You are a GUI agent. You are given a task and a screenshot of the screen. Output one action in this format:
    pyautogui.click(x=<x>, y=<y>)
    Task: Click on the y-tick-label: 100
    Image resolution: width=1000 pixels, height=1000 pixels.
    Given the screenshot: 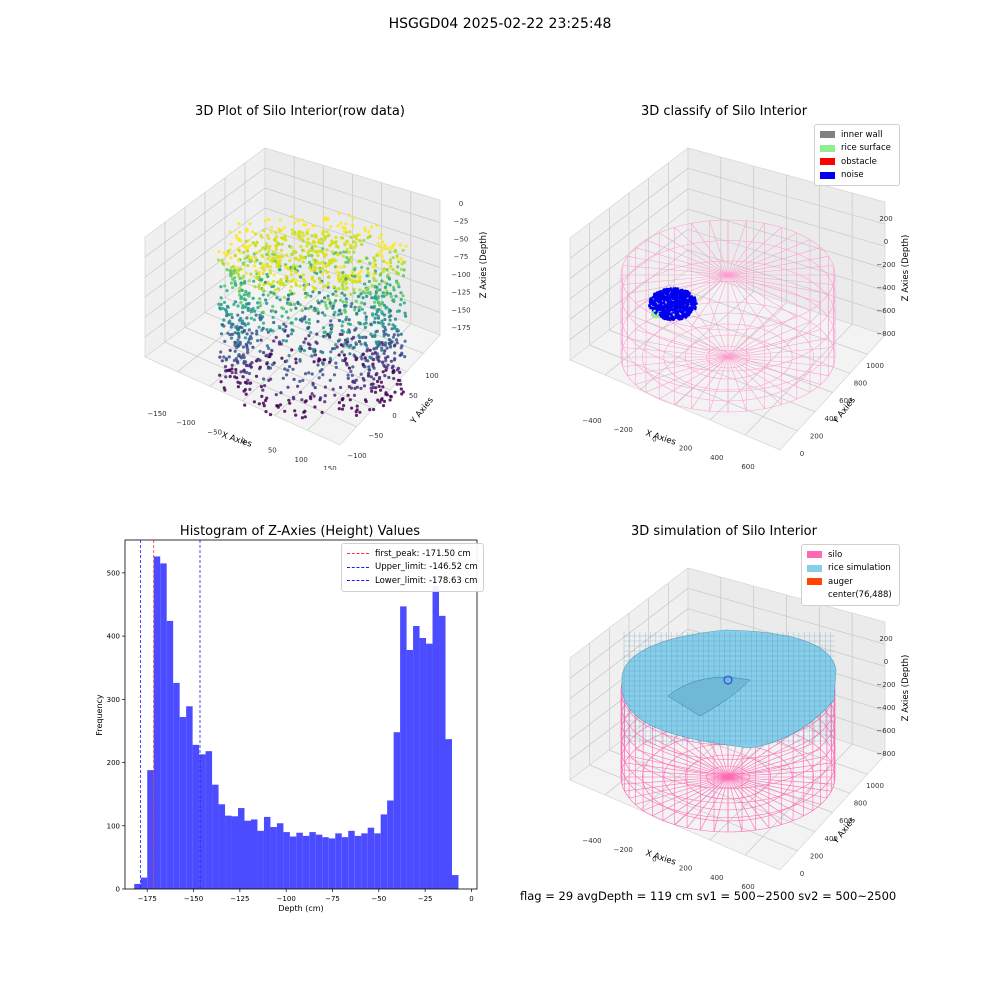 What is the action you would take?
    pyautogui.click(x=113, y=826)
    